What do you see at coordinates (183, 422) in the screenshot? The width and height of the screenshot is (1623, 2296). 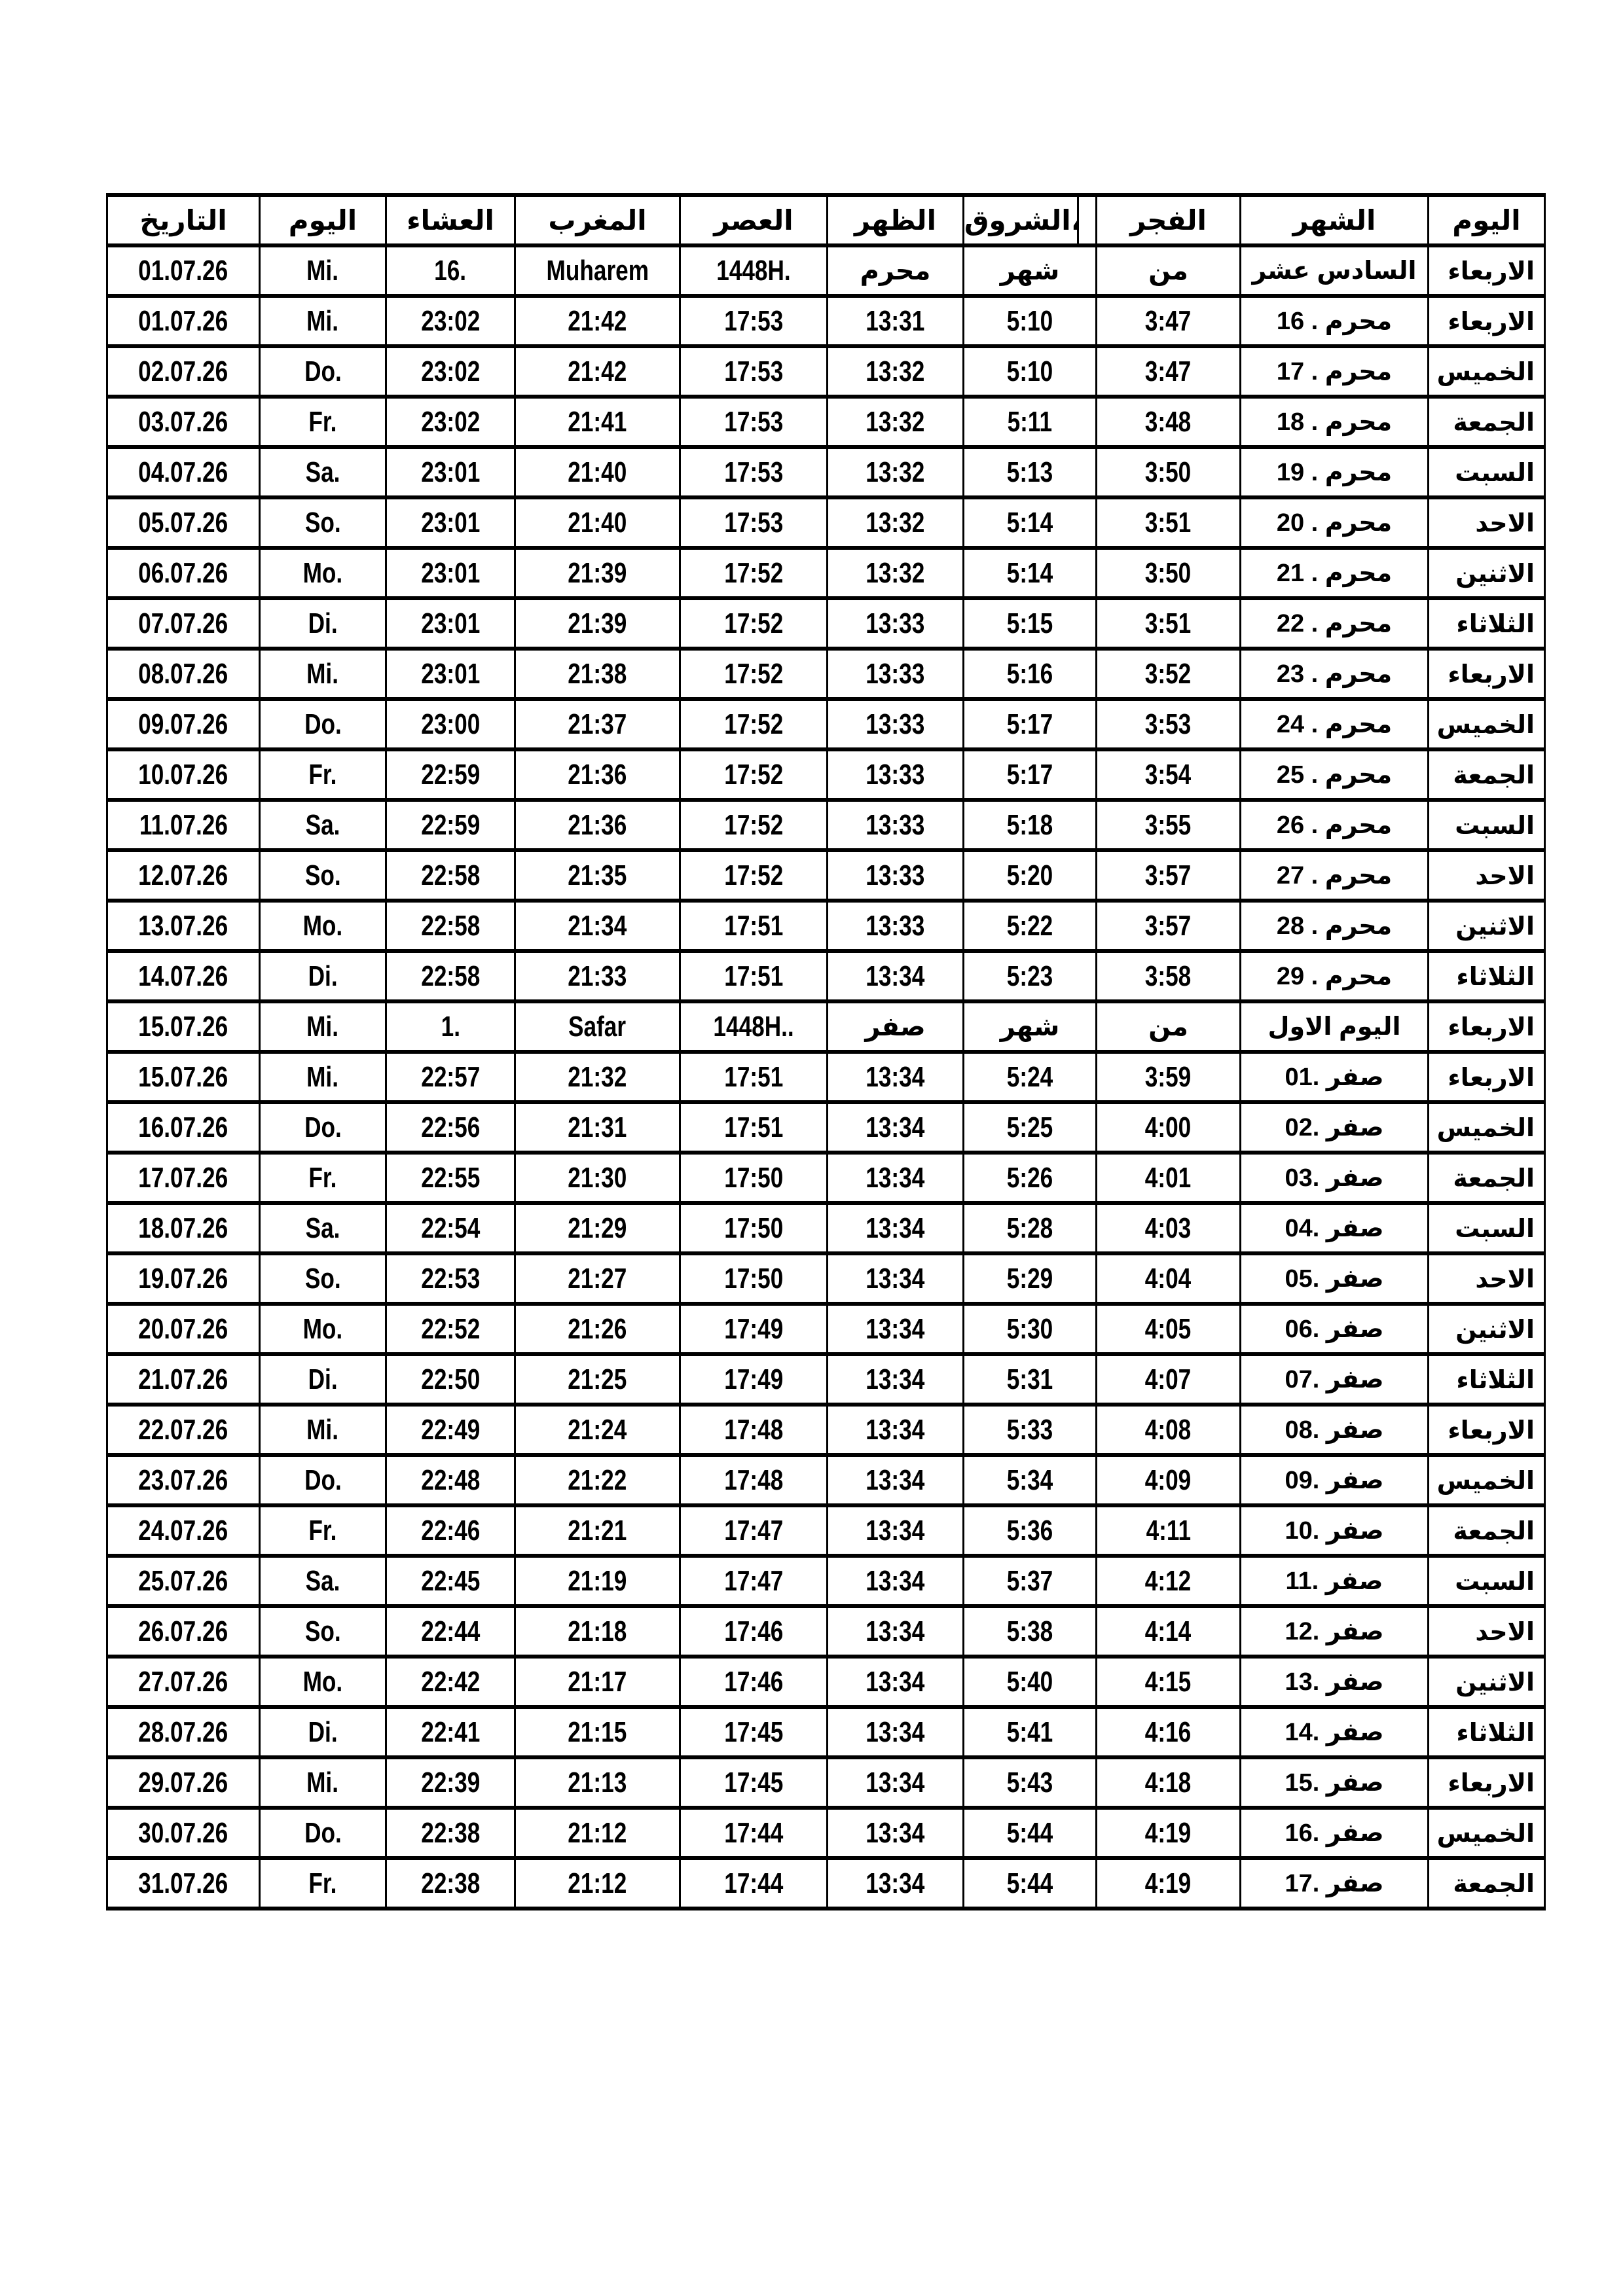 I see `cell-date: 03.07.26` at bounding box center [183, 422].